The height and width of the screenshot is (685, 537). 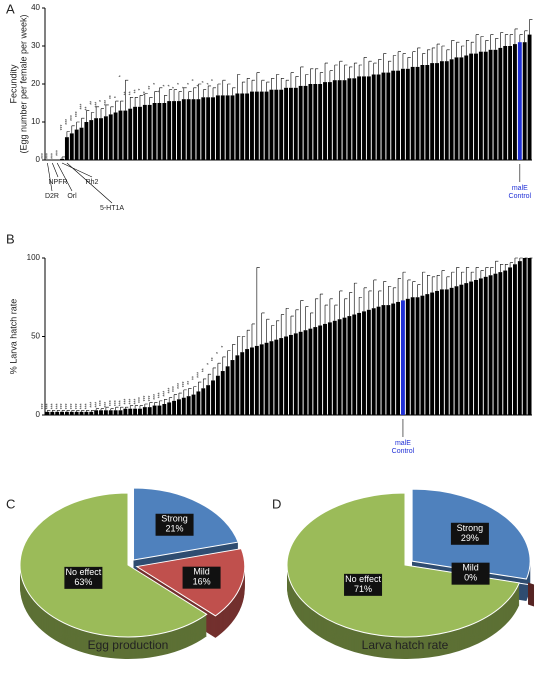 I want to click on y-tick-label: 50, so click(x=35, y=336).